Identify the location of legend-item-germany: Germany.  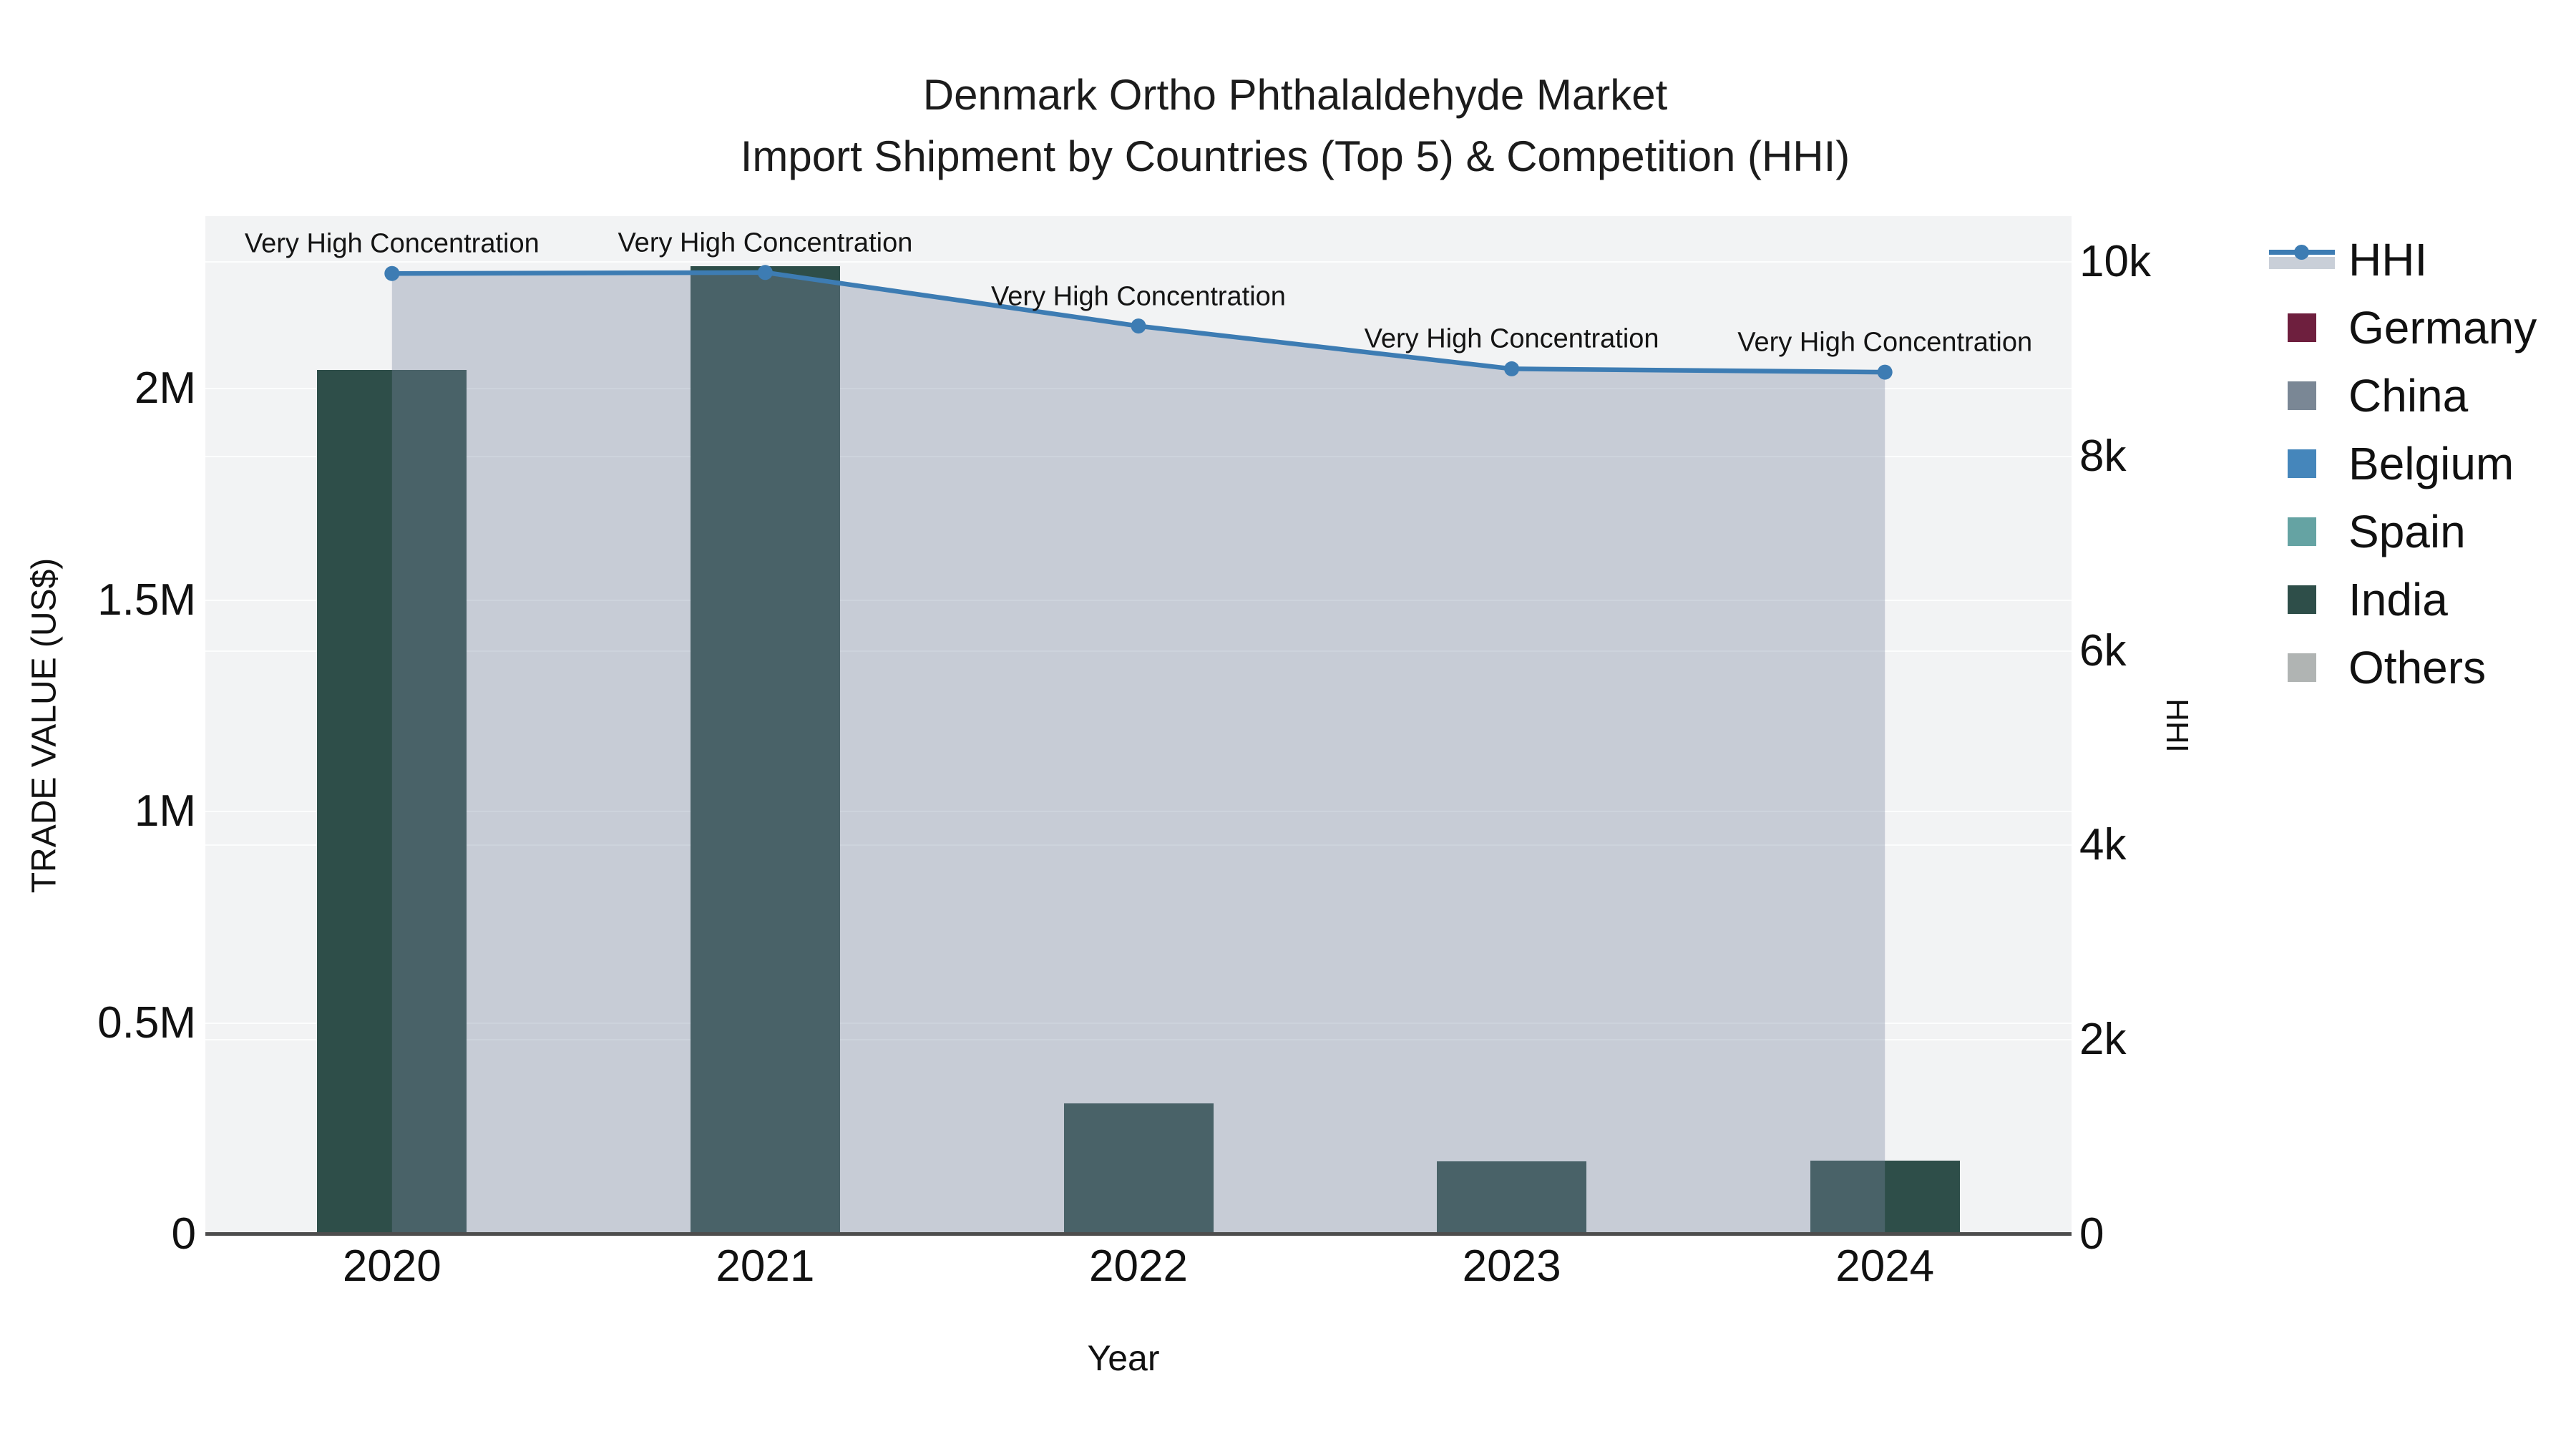
(2403, 327).